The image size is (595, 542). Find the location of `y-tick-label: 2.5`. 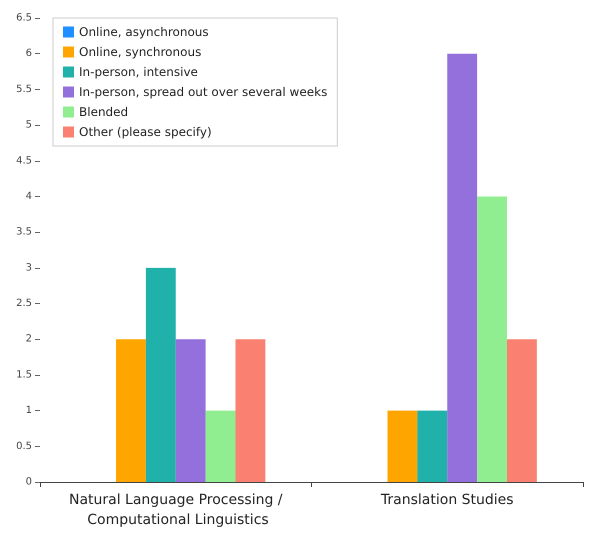

y-tick-label: 2.5 is located at coordinates (24, 304).